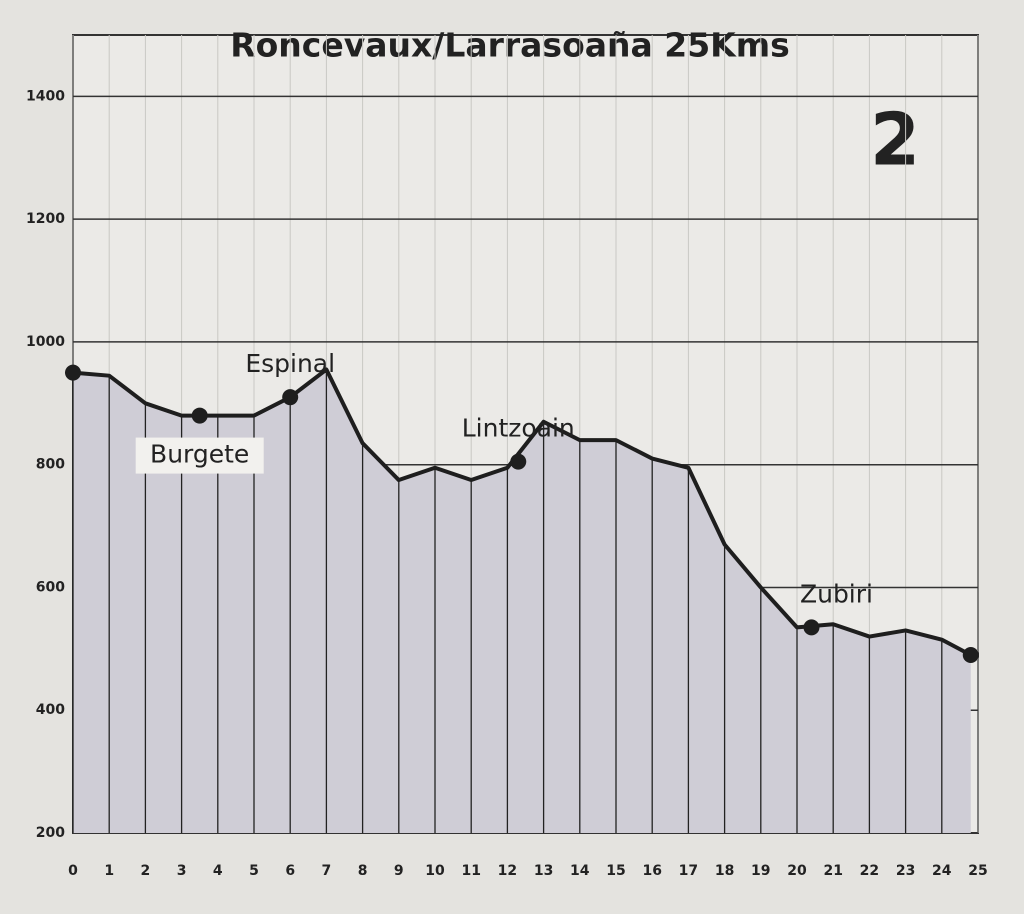 The width and height of the screenshot is (1024, 914). Describe the element at coordinates (399, 871) in the screenshot. I see `x-tick-label: 9` at that location.